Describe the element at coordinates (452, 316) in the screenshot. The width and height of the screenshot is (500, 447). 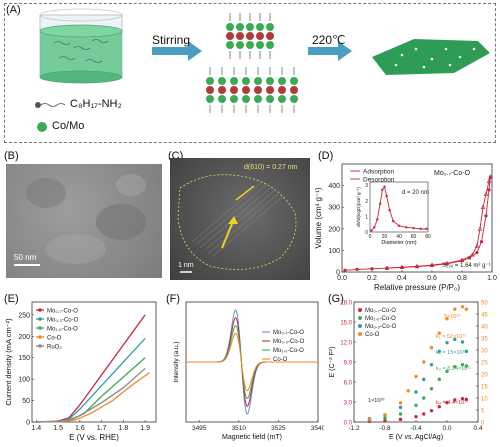
I see `annotation: 5×10¹⁰` at that location.